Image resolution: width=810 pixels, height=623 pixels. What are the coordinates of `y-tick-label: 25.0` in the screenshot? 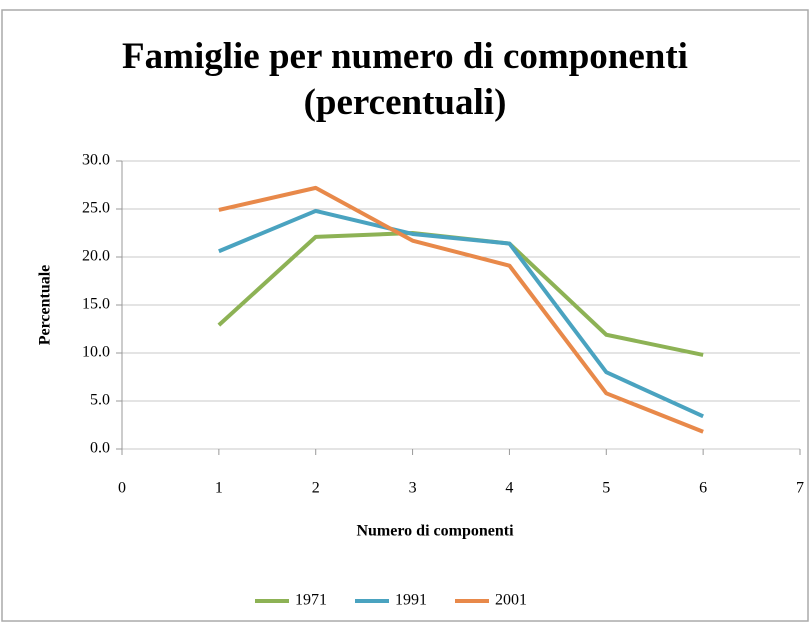 It's located at (96, 208).